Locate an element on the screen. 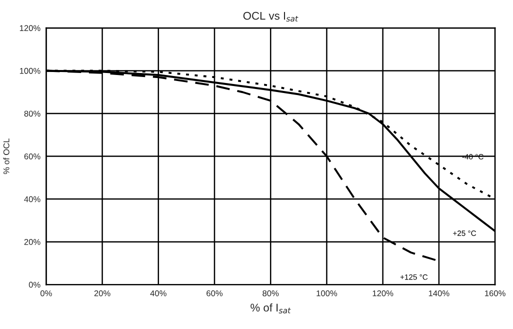  chart-title: OCL vs I$_{sat}$ is located at coordinates (270, 17).